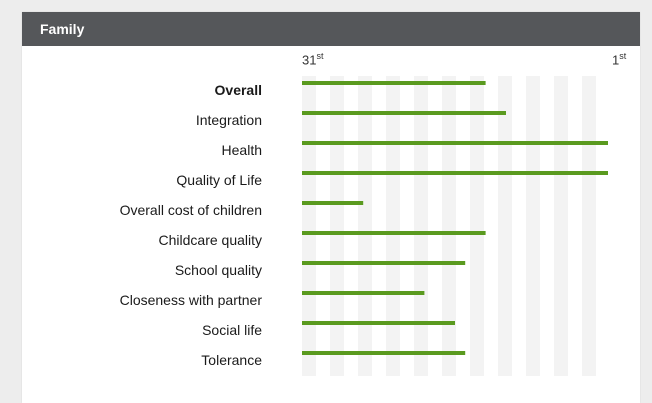  I want to click on category-label: Tolerance, so click(231, 360).